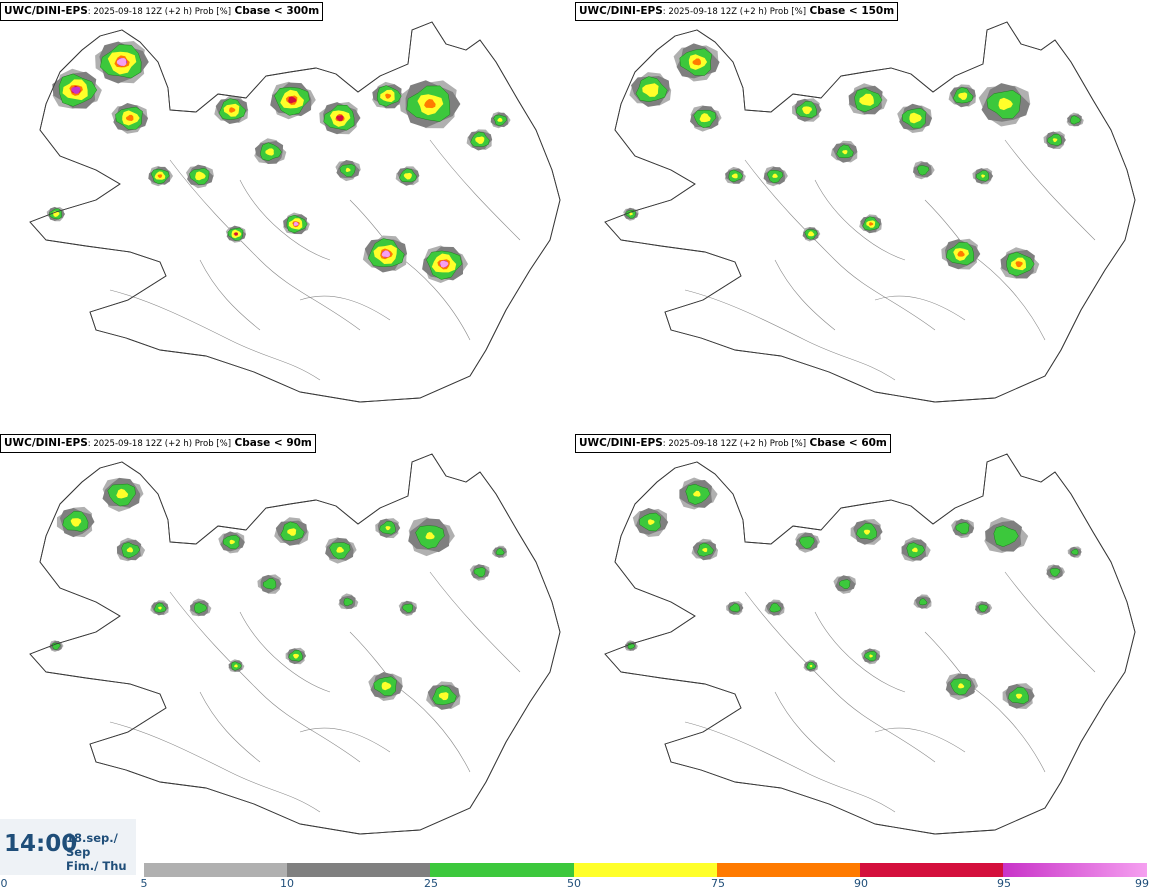 The image size is (1150, 891). Describe the element at coordinates (287, 883) in the screenshot. I see `legend-label: 10` at that location.